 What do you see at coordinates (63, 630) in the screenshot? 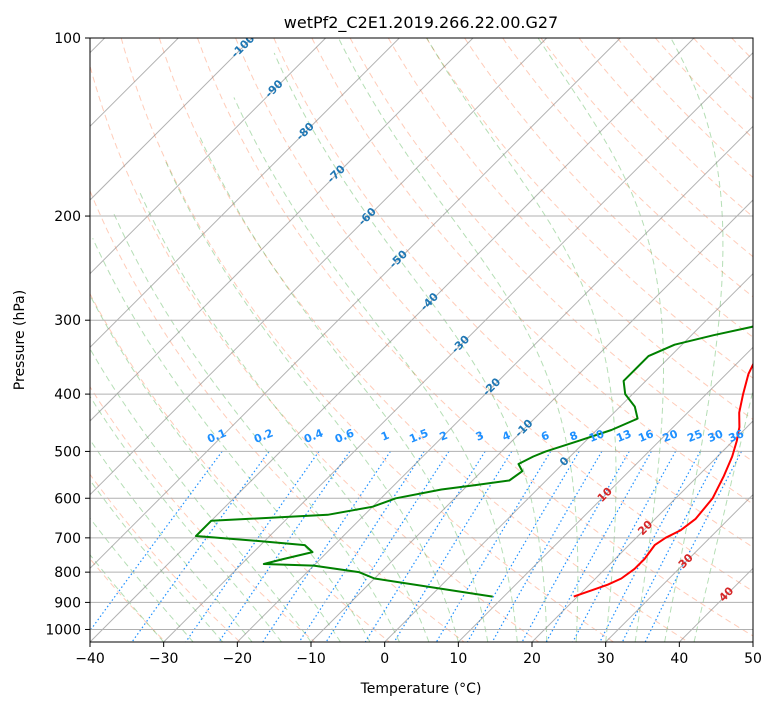
I see `y-tick-label: 1000` at bounding box center [63, 630].